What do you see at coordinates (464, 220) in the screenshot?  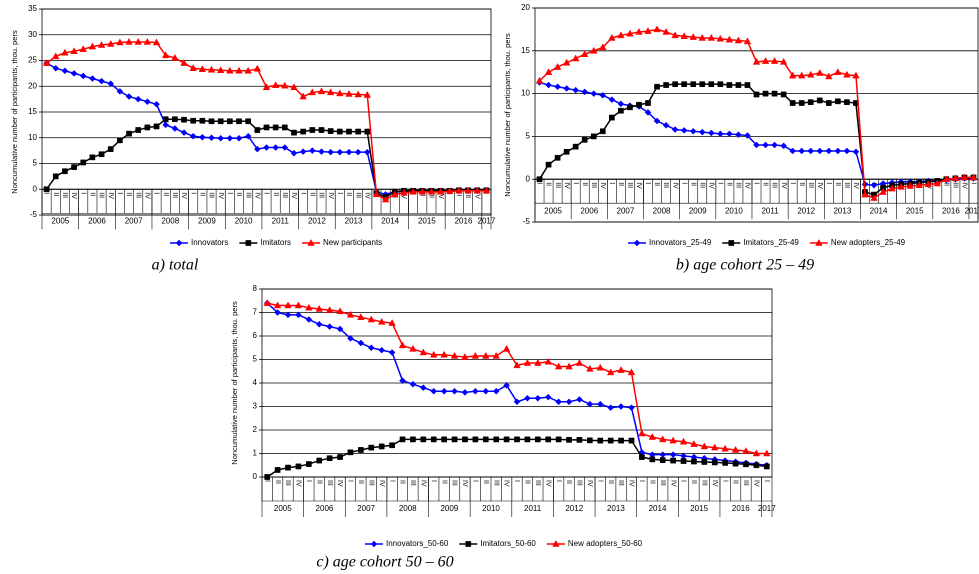 I see `year-label: 2016` at bounding box center [464, 220].